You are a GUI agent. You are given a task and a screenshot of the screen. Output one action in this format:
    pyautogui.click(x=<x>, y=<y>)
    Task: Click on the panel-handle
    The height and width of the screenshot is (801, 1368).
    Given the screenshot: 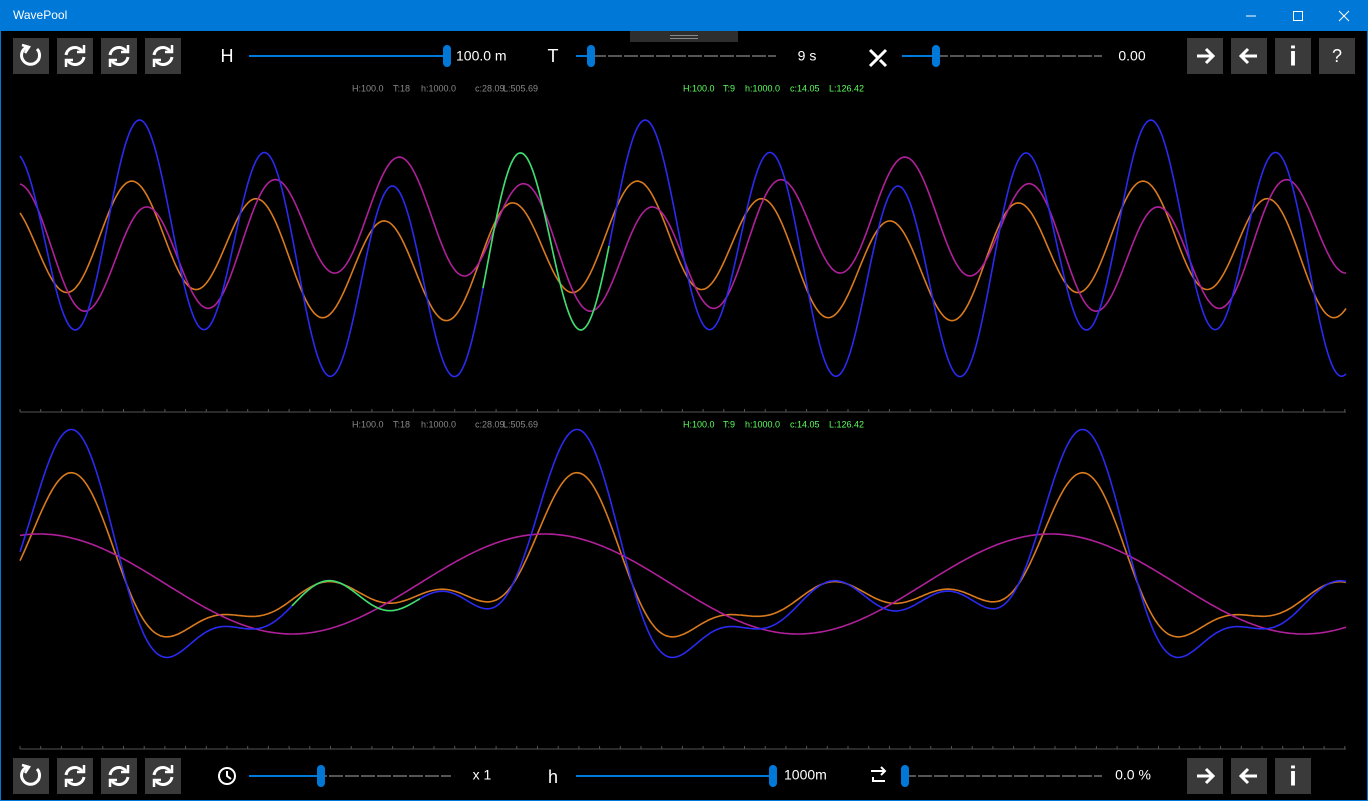 What is the action you would take?
    pyautogui.click(x=684, y=36)
    